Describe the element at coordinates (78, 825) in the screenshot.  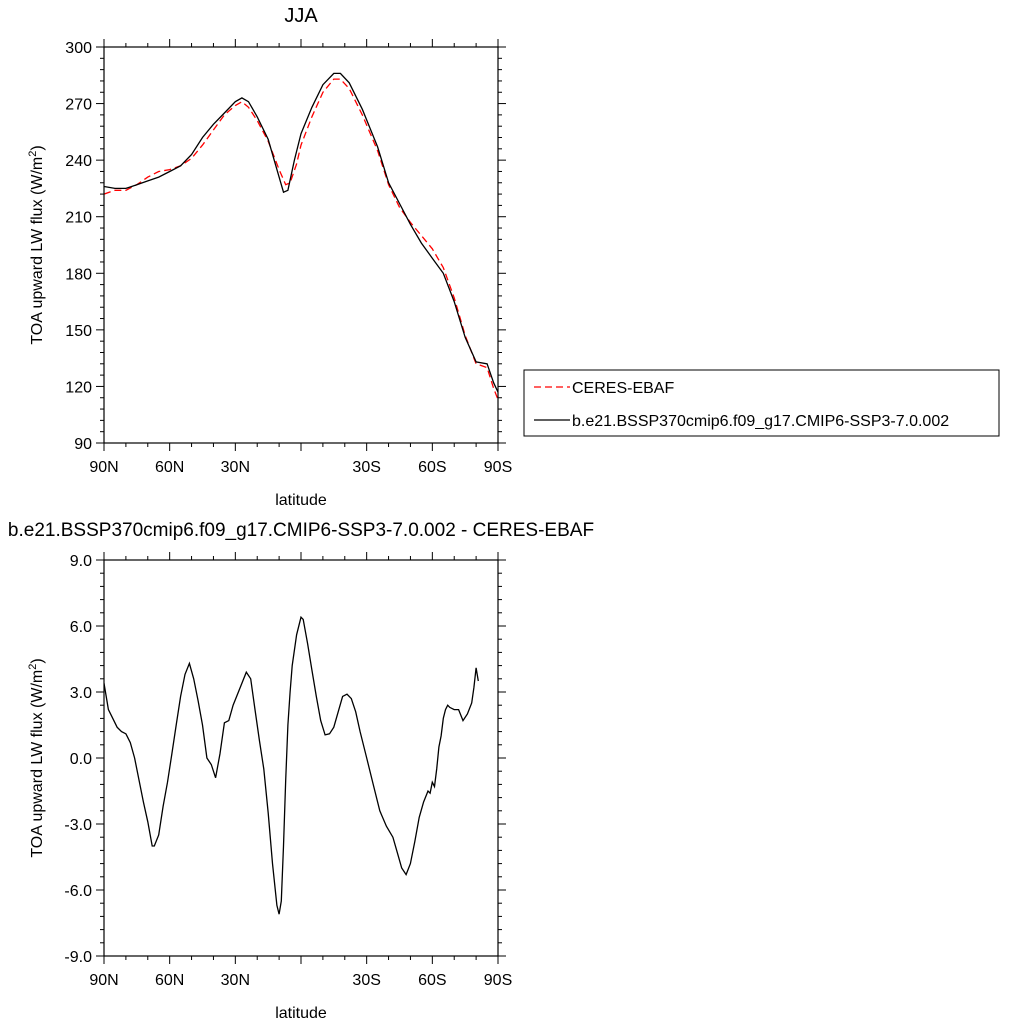
I see `y-tick-label: -3.0` at that location.